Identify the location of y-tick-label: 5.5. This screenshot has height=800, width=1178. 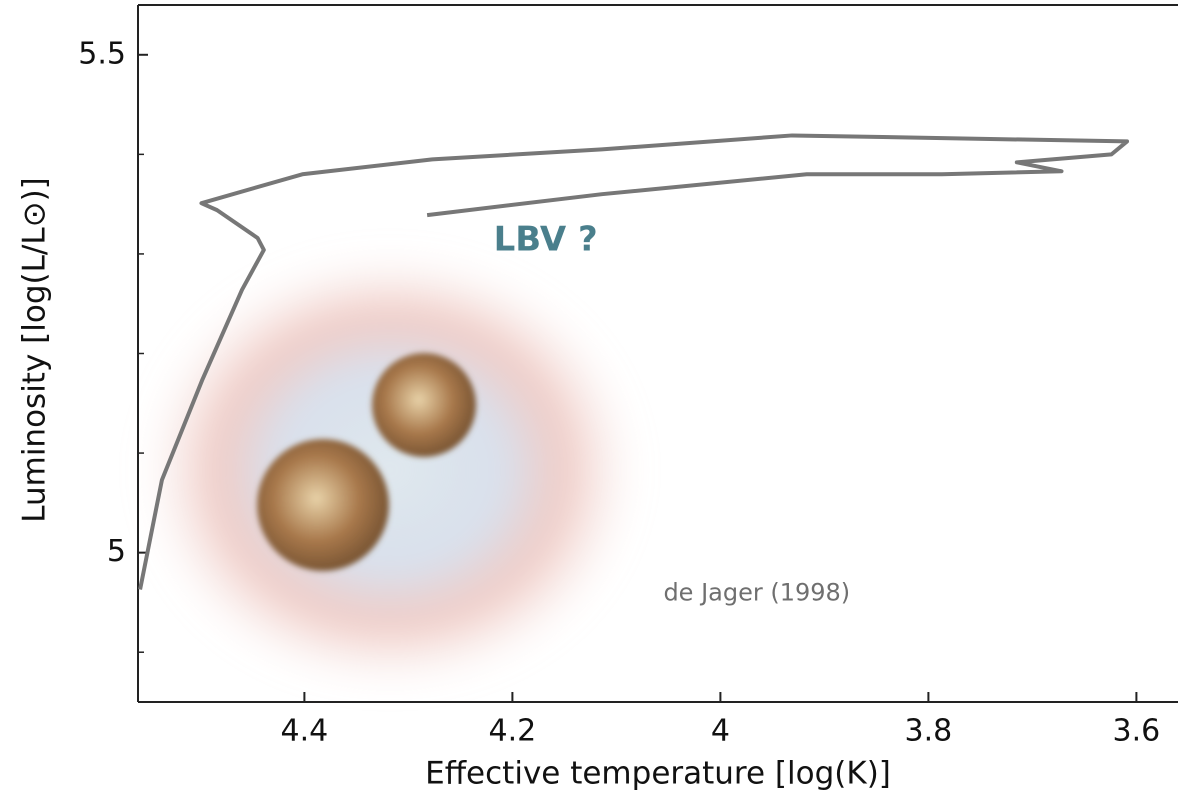
(102, 53).